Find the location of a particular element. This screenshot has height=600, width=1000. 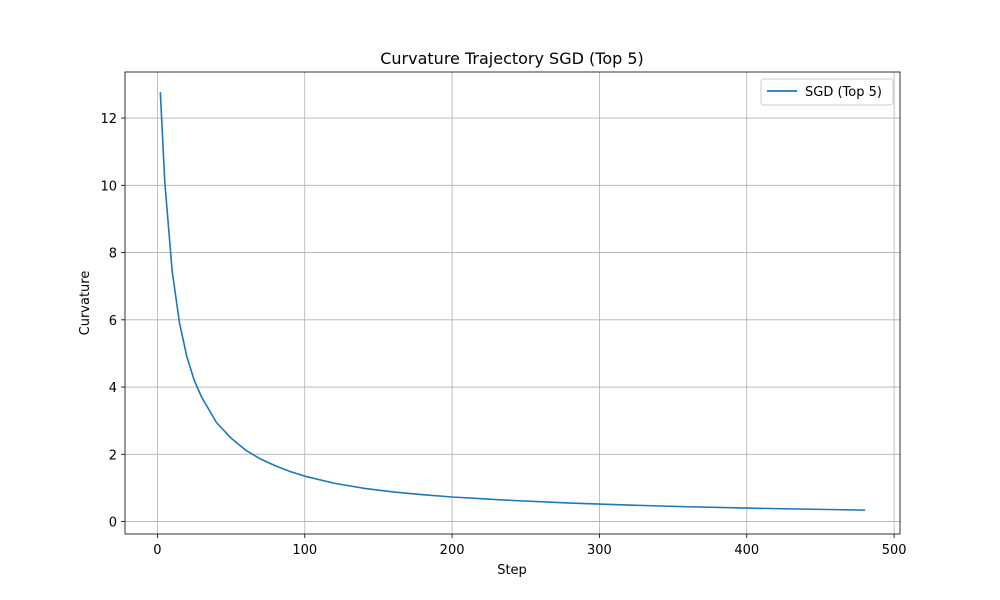

chart-title: Curvature Trajectory SGD (Top 5) is located at coordinates (512, 58).